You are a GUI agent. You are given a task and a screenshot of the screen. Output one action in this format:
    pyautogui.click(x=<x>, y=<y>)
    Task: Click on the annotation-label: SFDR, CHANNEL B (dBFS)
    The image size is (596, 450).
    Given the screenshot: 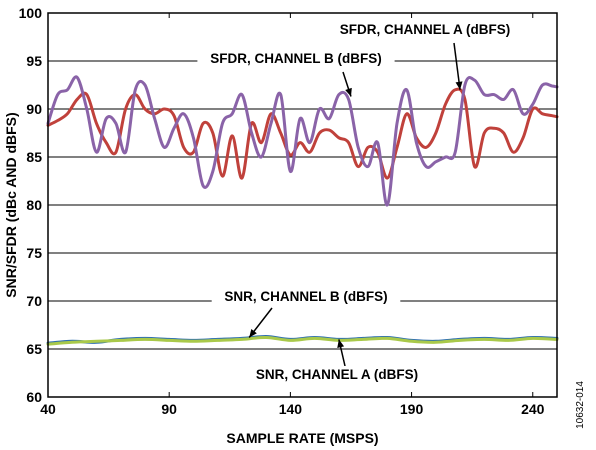 What is the action you would take?
    pyautogui.click(x=296, y=58)
    